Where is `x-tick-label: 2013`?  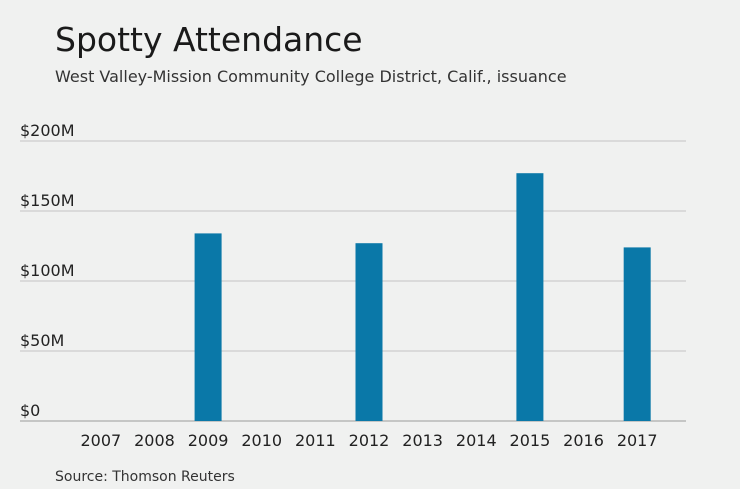
x-tick-label: 2013 is located at coordinates (422, 440).